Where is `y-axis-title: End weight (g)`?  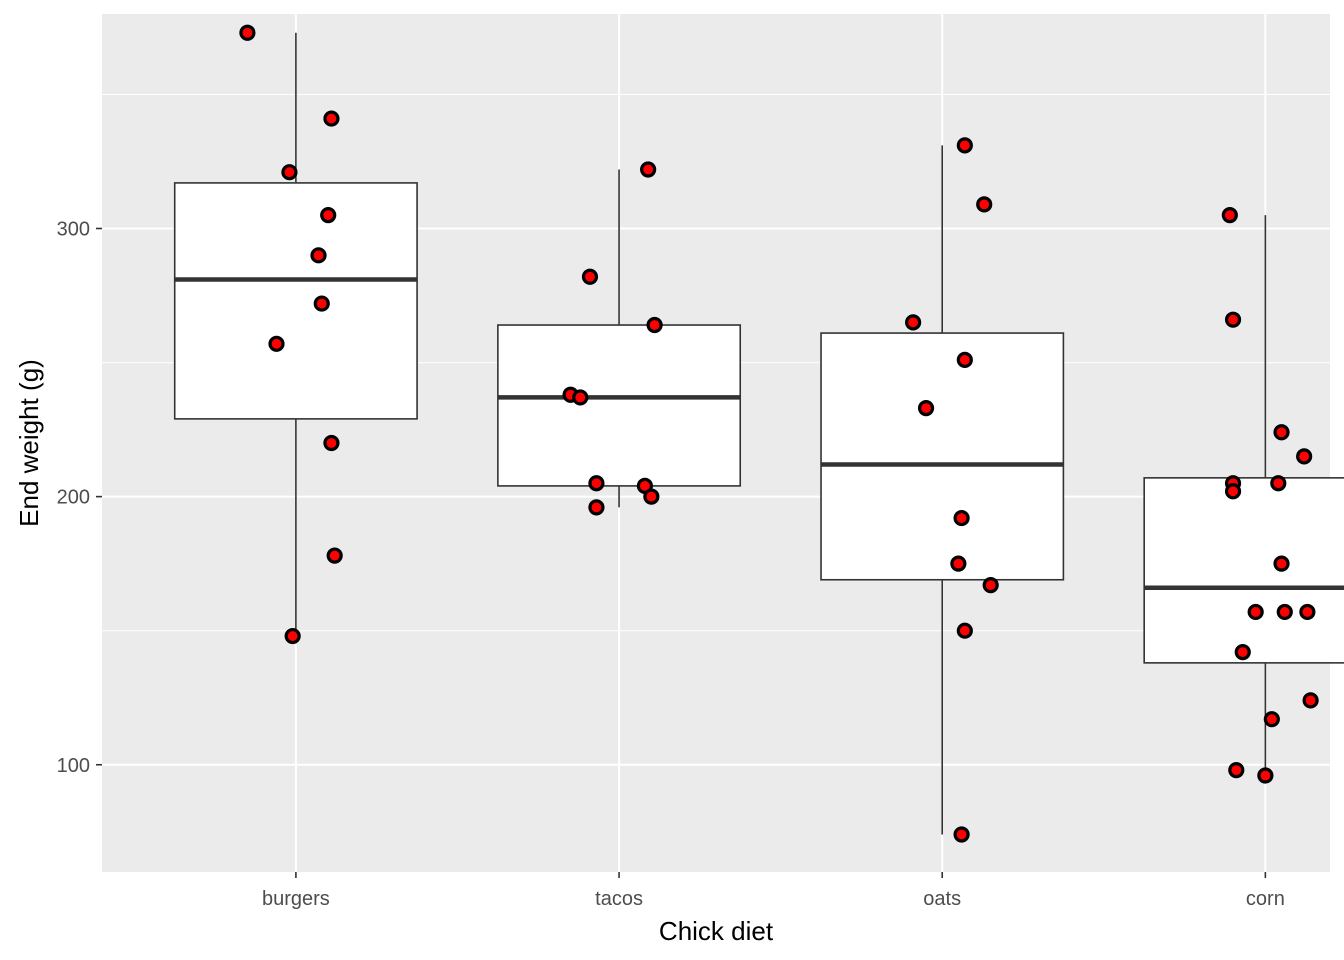 y-axis-title: End weight (g) is located at coordinates (29, 443).